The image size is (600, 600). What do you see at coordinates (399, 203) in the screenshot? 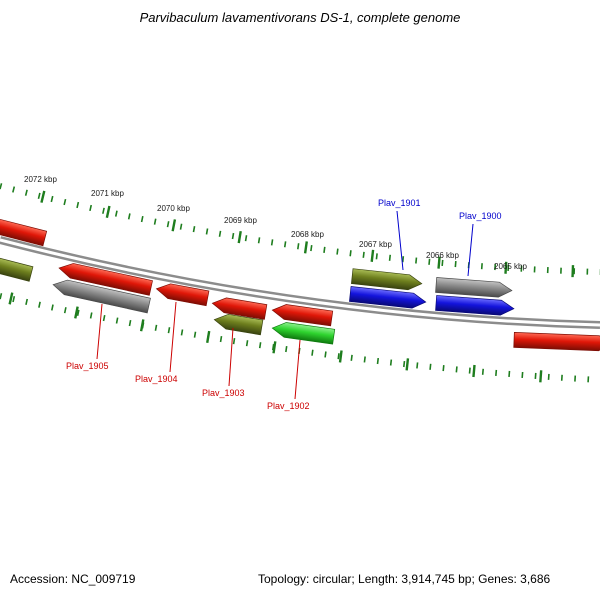
I see `gene-label-plav-1901: Plav_1901` at bounding box center [399, 203].